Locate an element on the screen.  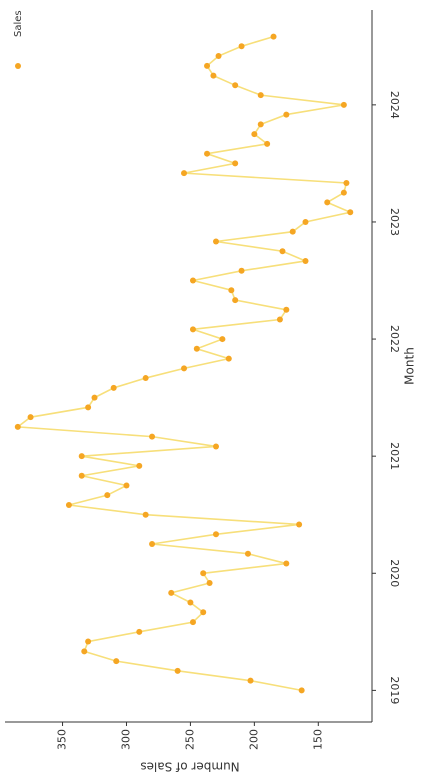
y-tick-label: 150 is located at coordinates (317, 739).